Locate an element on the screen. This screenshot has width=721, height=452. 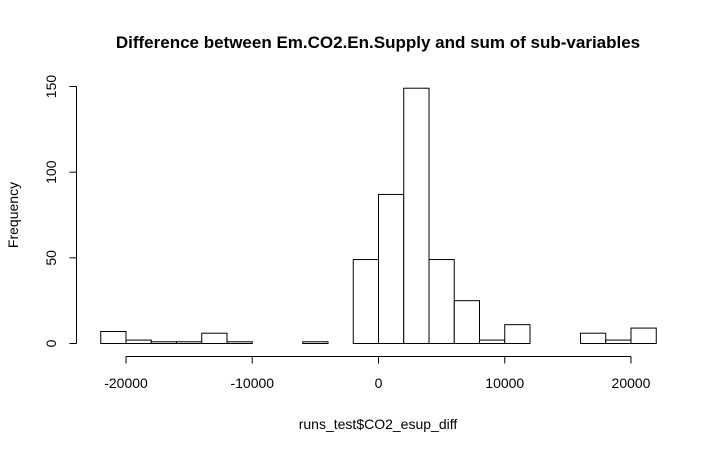
x-tick-label: 20000 is located at coordinates (631, 383).